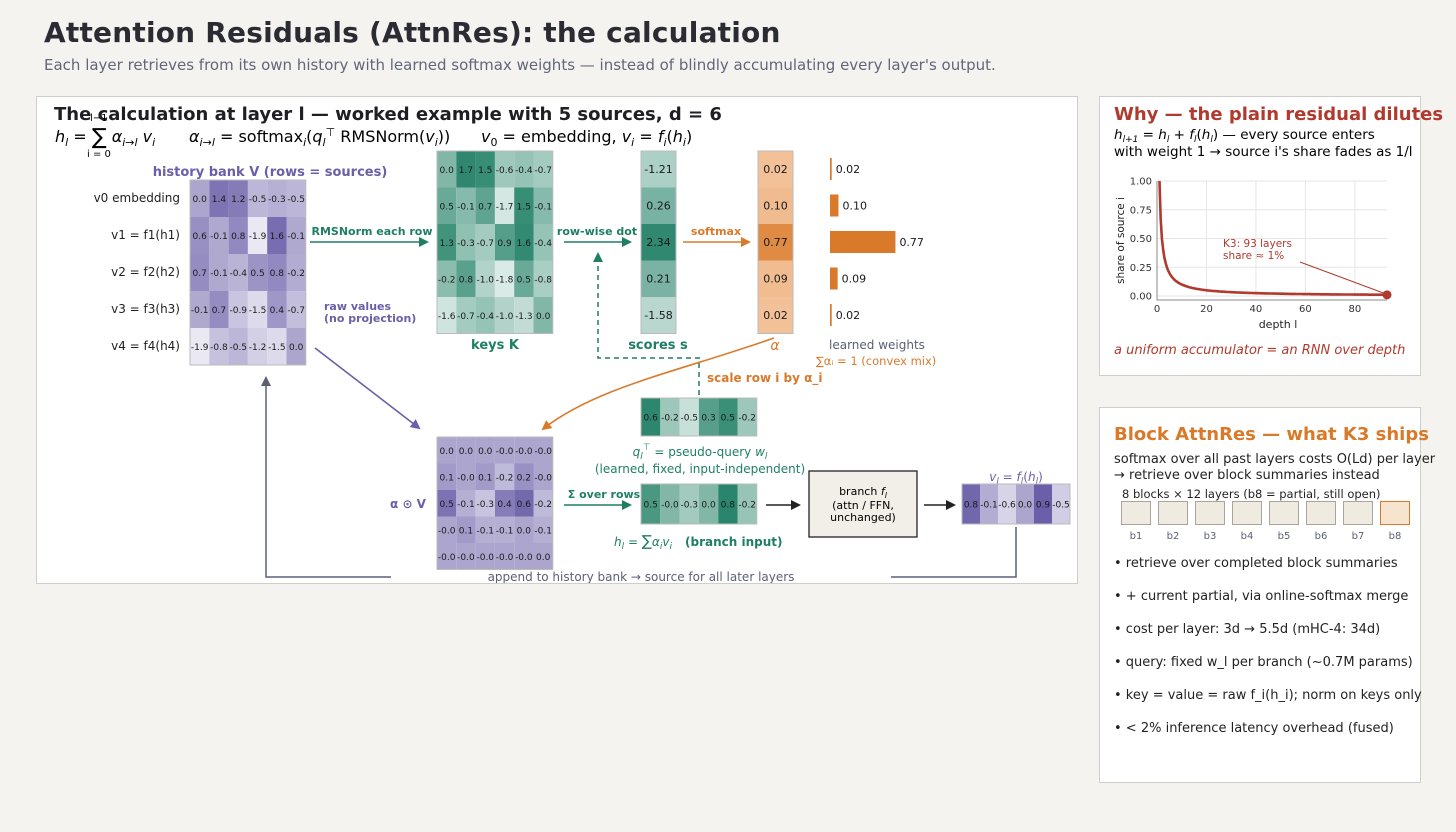 This screenshot has height=832, width=1456. What do you see at coordinates (1244, 136) in the screenshot?
I see `why-line-1: hl+1 = hl + fl(hl) — every source enters` at bounding box center [1244, 136].